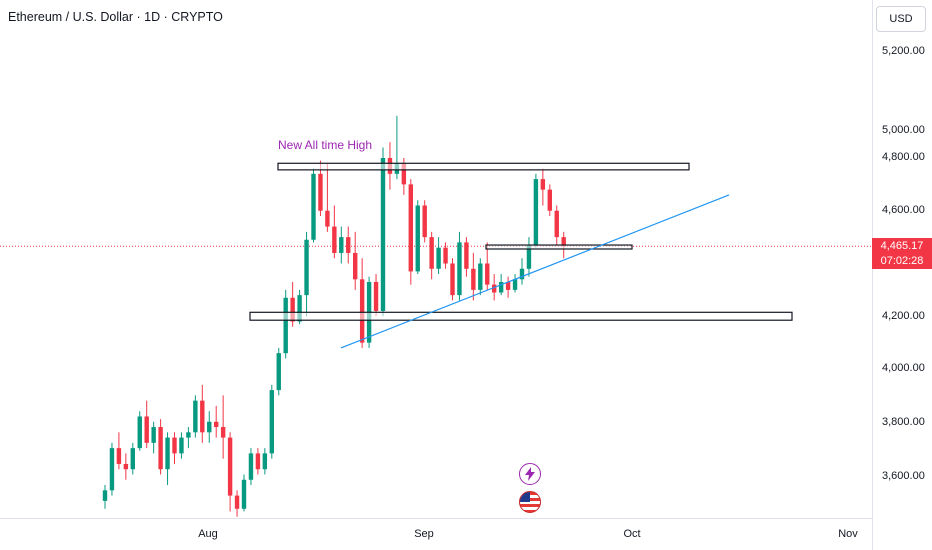 Image resolution: width=932 pixels, height=550 pixels. Describe the element at coordinates (903, 422) in the screenshot. I see `price-tick: 3,800.00` at that location.